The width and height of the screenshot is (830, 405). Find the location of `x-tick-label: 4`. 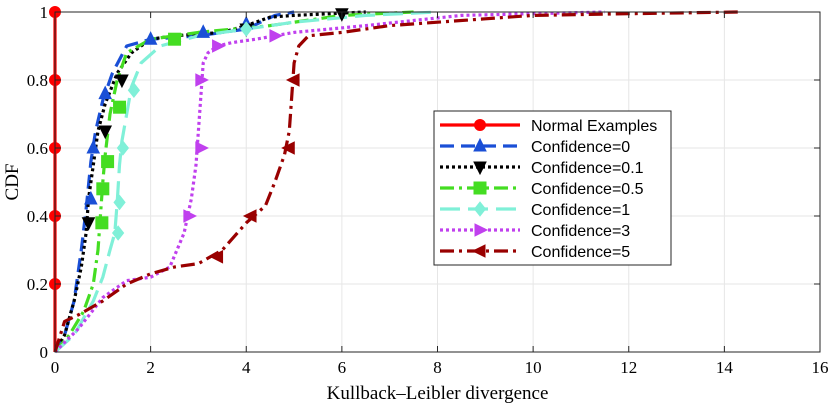

x-tick-label: 4 is located at coordinates (246, 367).